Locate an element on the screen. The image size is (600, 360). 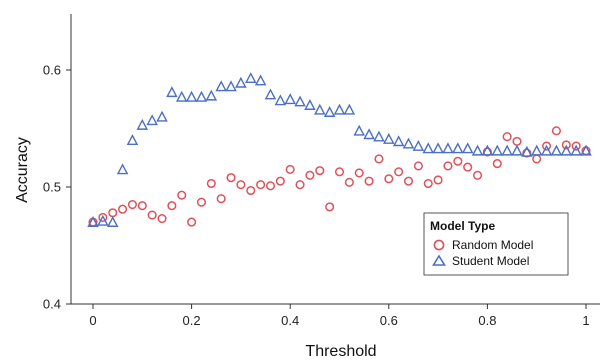
legend: Model Type Random Model Student Model is located at coordinates (496, 244).